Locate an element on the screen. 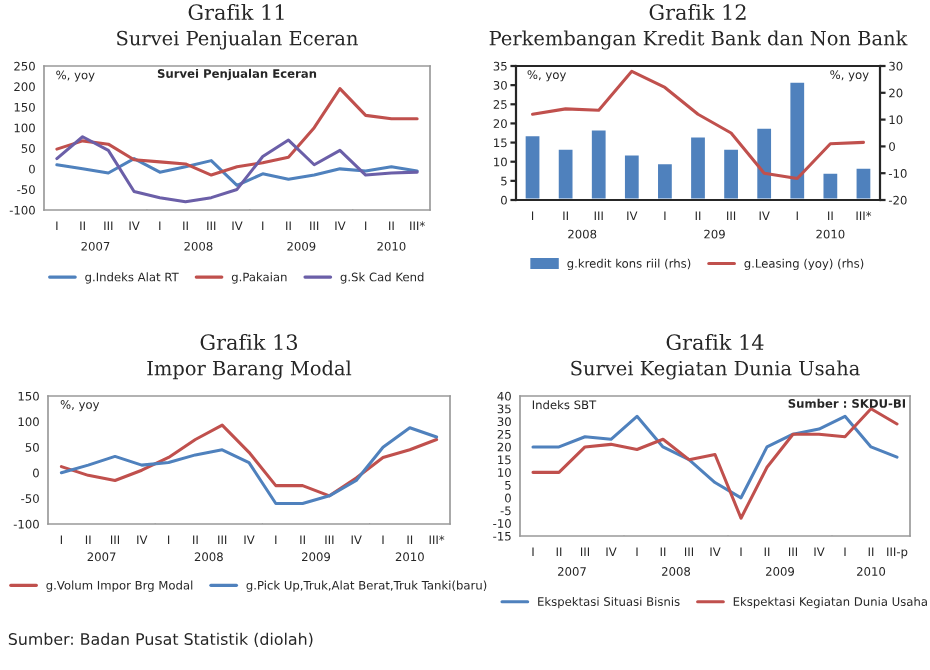  chart-subtitle: Impor Barang Modal is located at coordinates (249, 370).